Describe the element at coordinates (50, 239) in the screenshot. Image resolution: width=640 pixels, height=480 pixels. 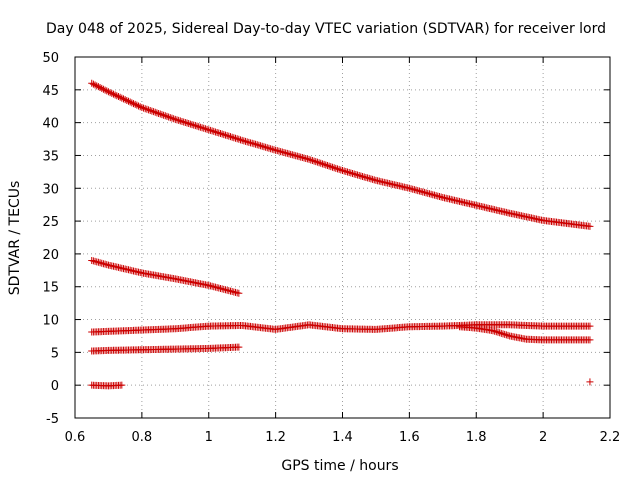
I see `y-tick-labels: -5 0 5 10 15 20 25 30 35 40 45 50` at that location.